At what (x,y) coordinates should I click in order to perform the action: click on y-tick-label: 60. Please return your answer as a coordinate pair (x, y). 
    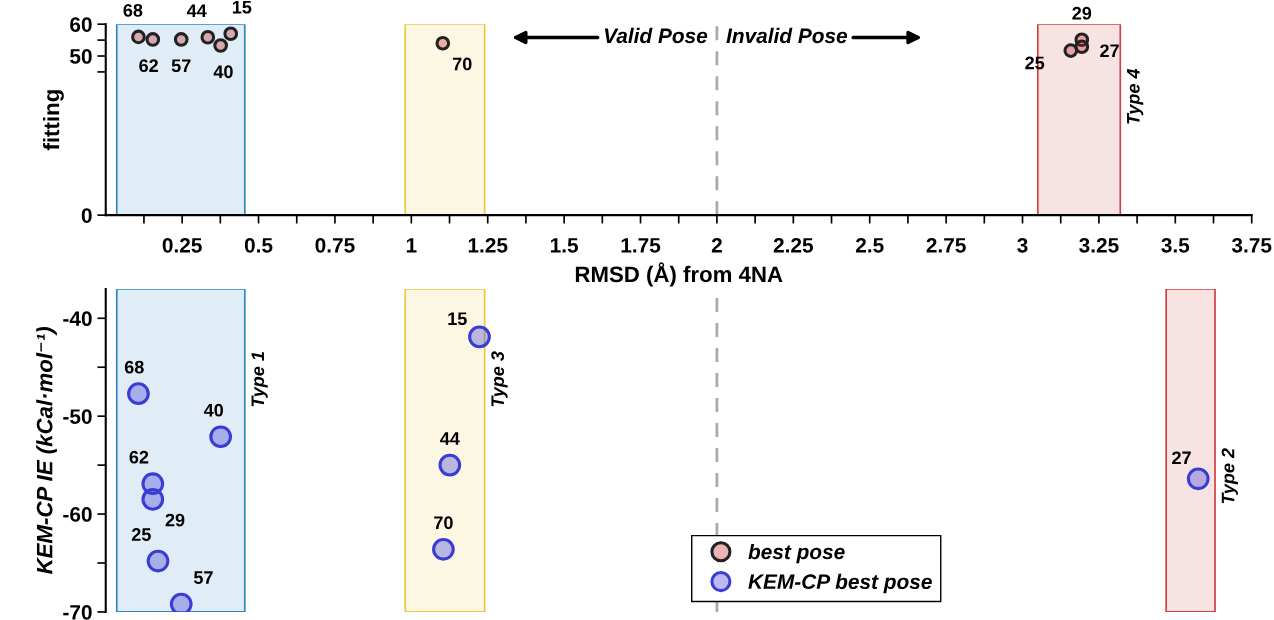
    Looking at the image, I should click on (81, 24).